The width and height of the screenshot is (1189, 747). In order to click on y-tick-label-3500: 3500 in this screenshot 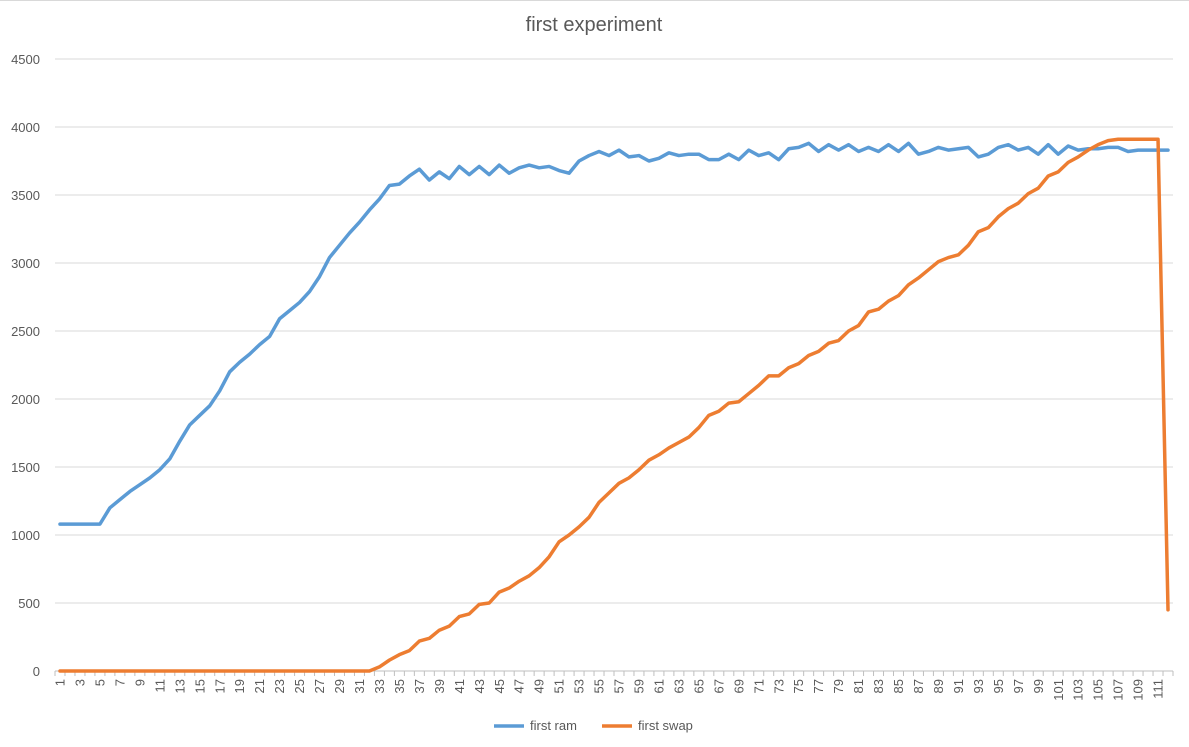, I will do `click(25, 195)`.